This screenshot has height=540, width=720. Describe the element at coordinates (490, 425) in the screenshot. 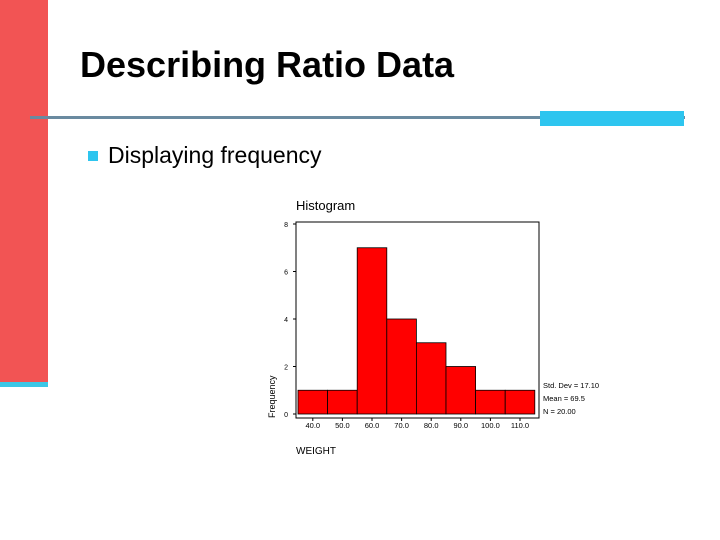

I see `x-tick-label: 100.0` at that location.